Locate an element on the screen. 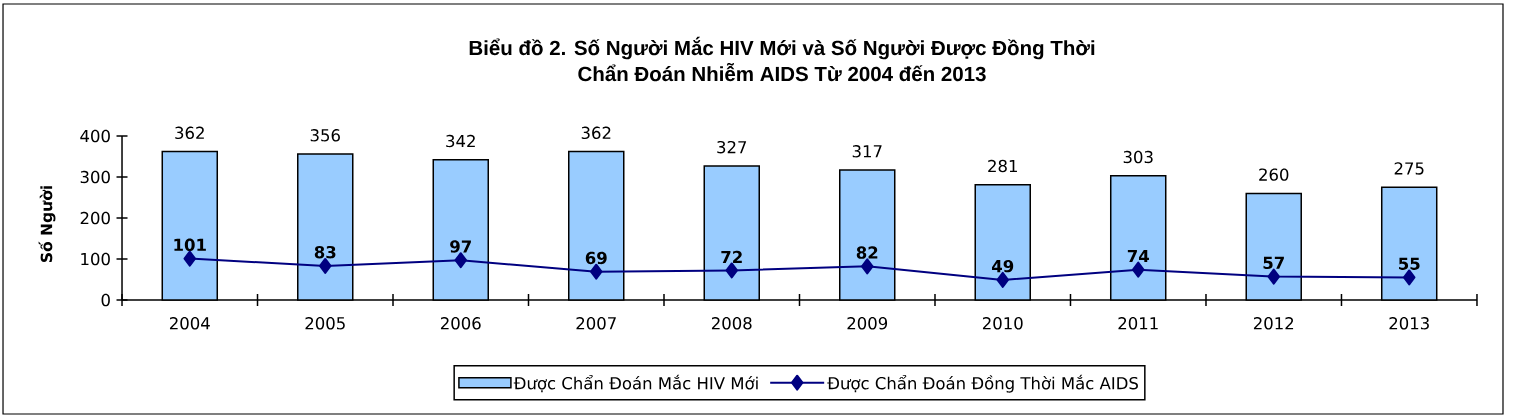 Image resolution: width=1513 pixels, height=419 pixels. y-tick-label: 400 is located at coordinates (95, 136).